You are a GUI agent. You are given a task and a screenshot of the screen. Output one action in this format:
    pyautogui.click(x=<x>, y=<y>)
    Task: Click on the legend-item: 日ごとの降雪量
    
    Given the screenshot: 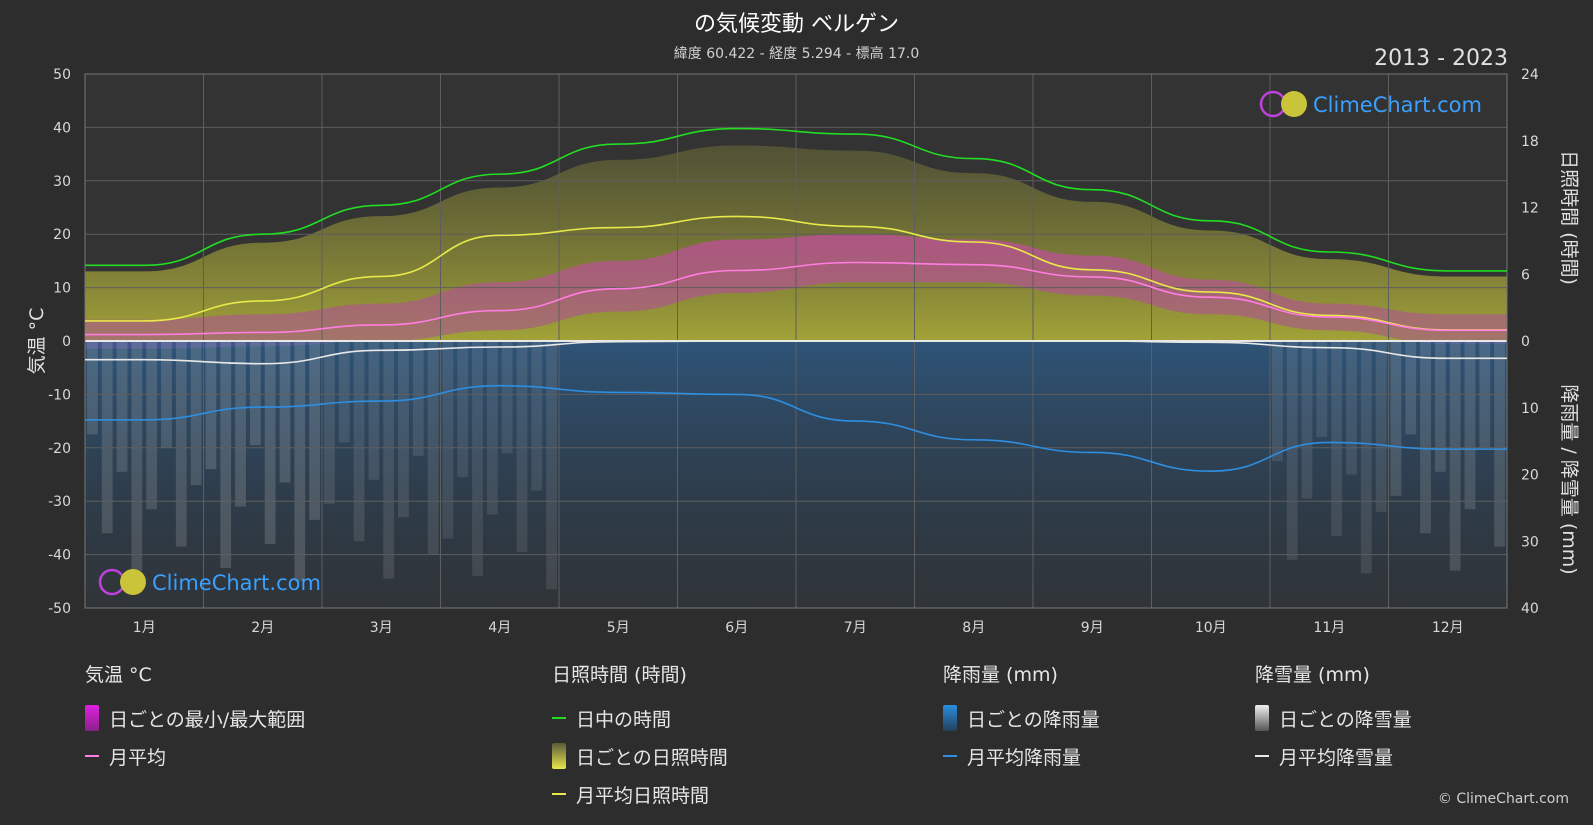 What is the action you would take?
    pyautogui.click(x=1333, y=718)
    